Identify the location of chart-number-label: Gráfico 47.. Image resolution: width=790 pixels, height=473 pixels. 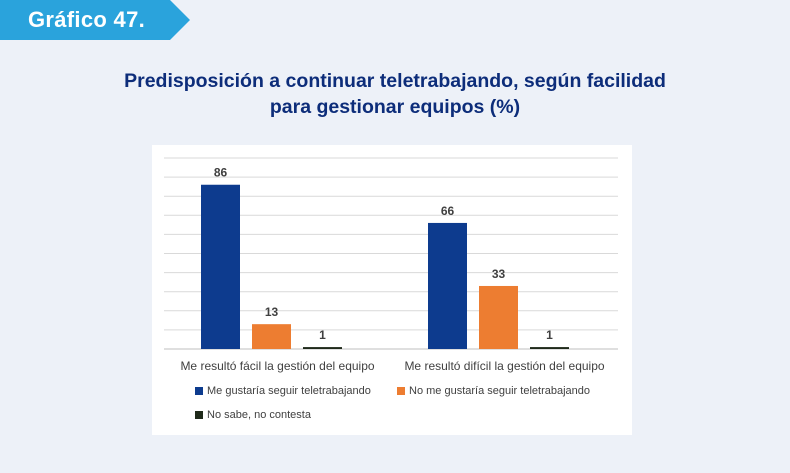
(87, 19).